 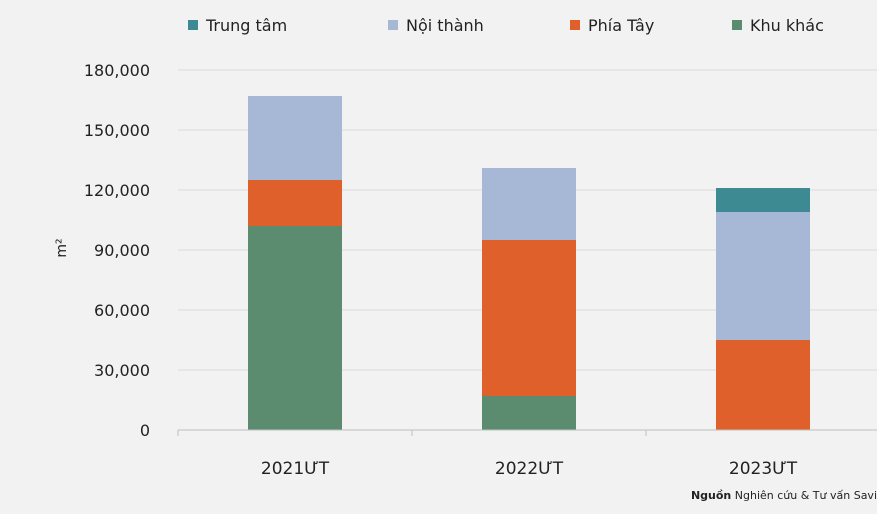 I want to click on y-tick-label: 150,000, so click(x=117, y=130).